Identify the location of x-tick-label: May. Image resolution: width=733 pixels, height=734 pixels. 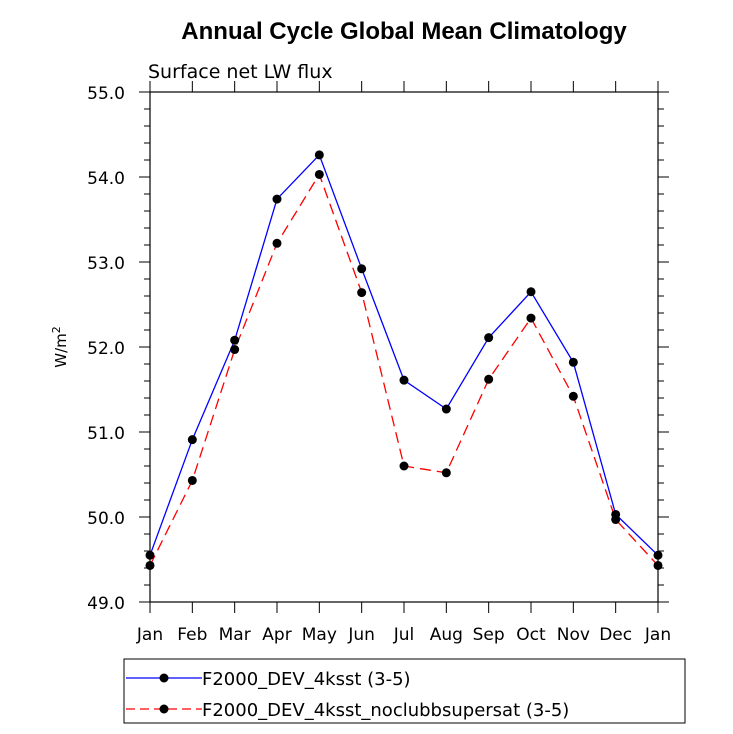
(319, 635).